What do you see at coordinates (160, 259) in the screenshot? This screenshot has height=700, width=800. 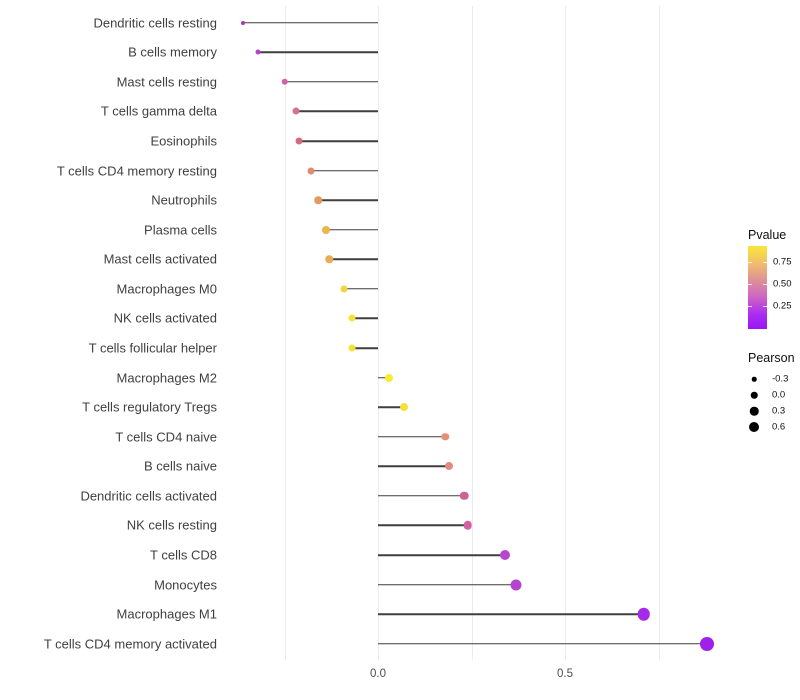 I see `y-axis-label: Mast cells activated` at bounding box center [160, 259].